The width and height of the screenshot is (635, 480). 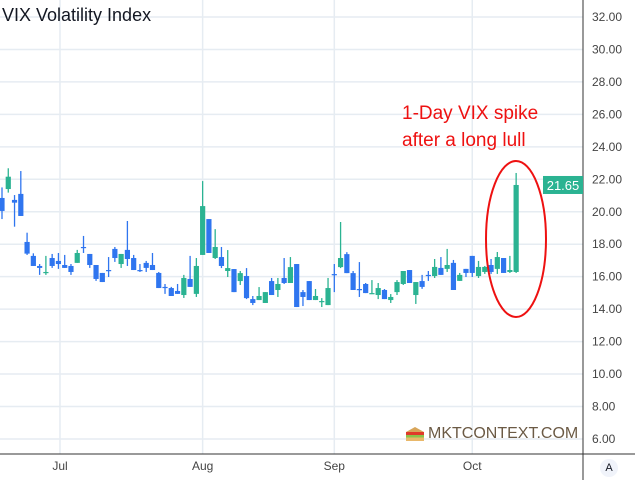 What do you see at coordinates (77, 15) in the screenshot?
I see `chart-title: VIX Volatility Index` at bounding box center [77, 15].